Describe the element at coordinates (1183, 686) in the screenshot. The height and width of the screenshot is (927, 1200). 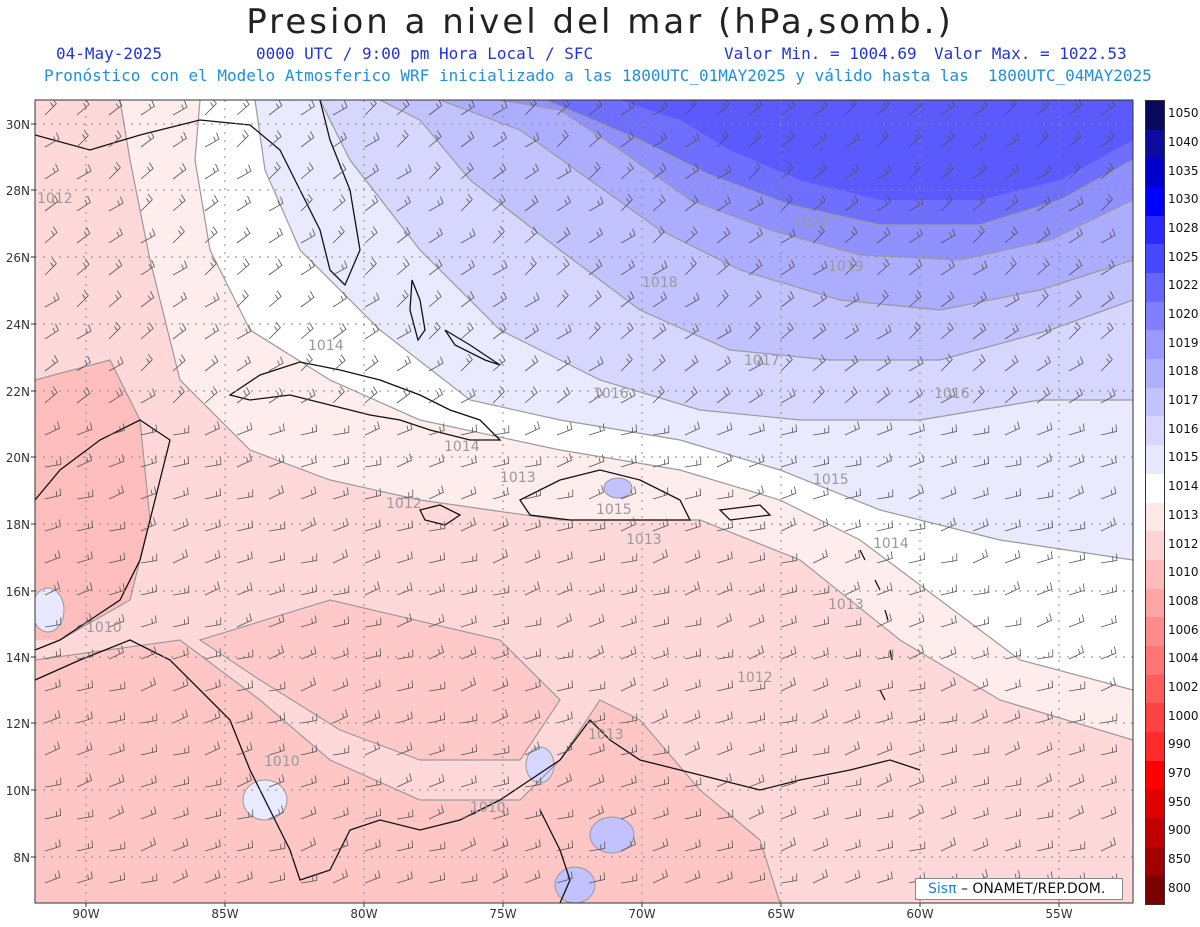
I see `colorbar-level-label: 1002` at that location.